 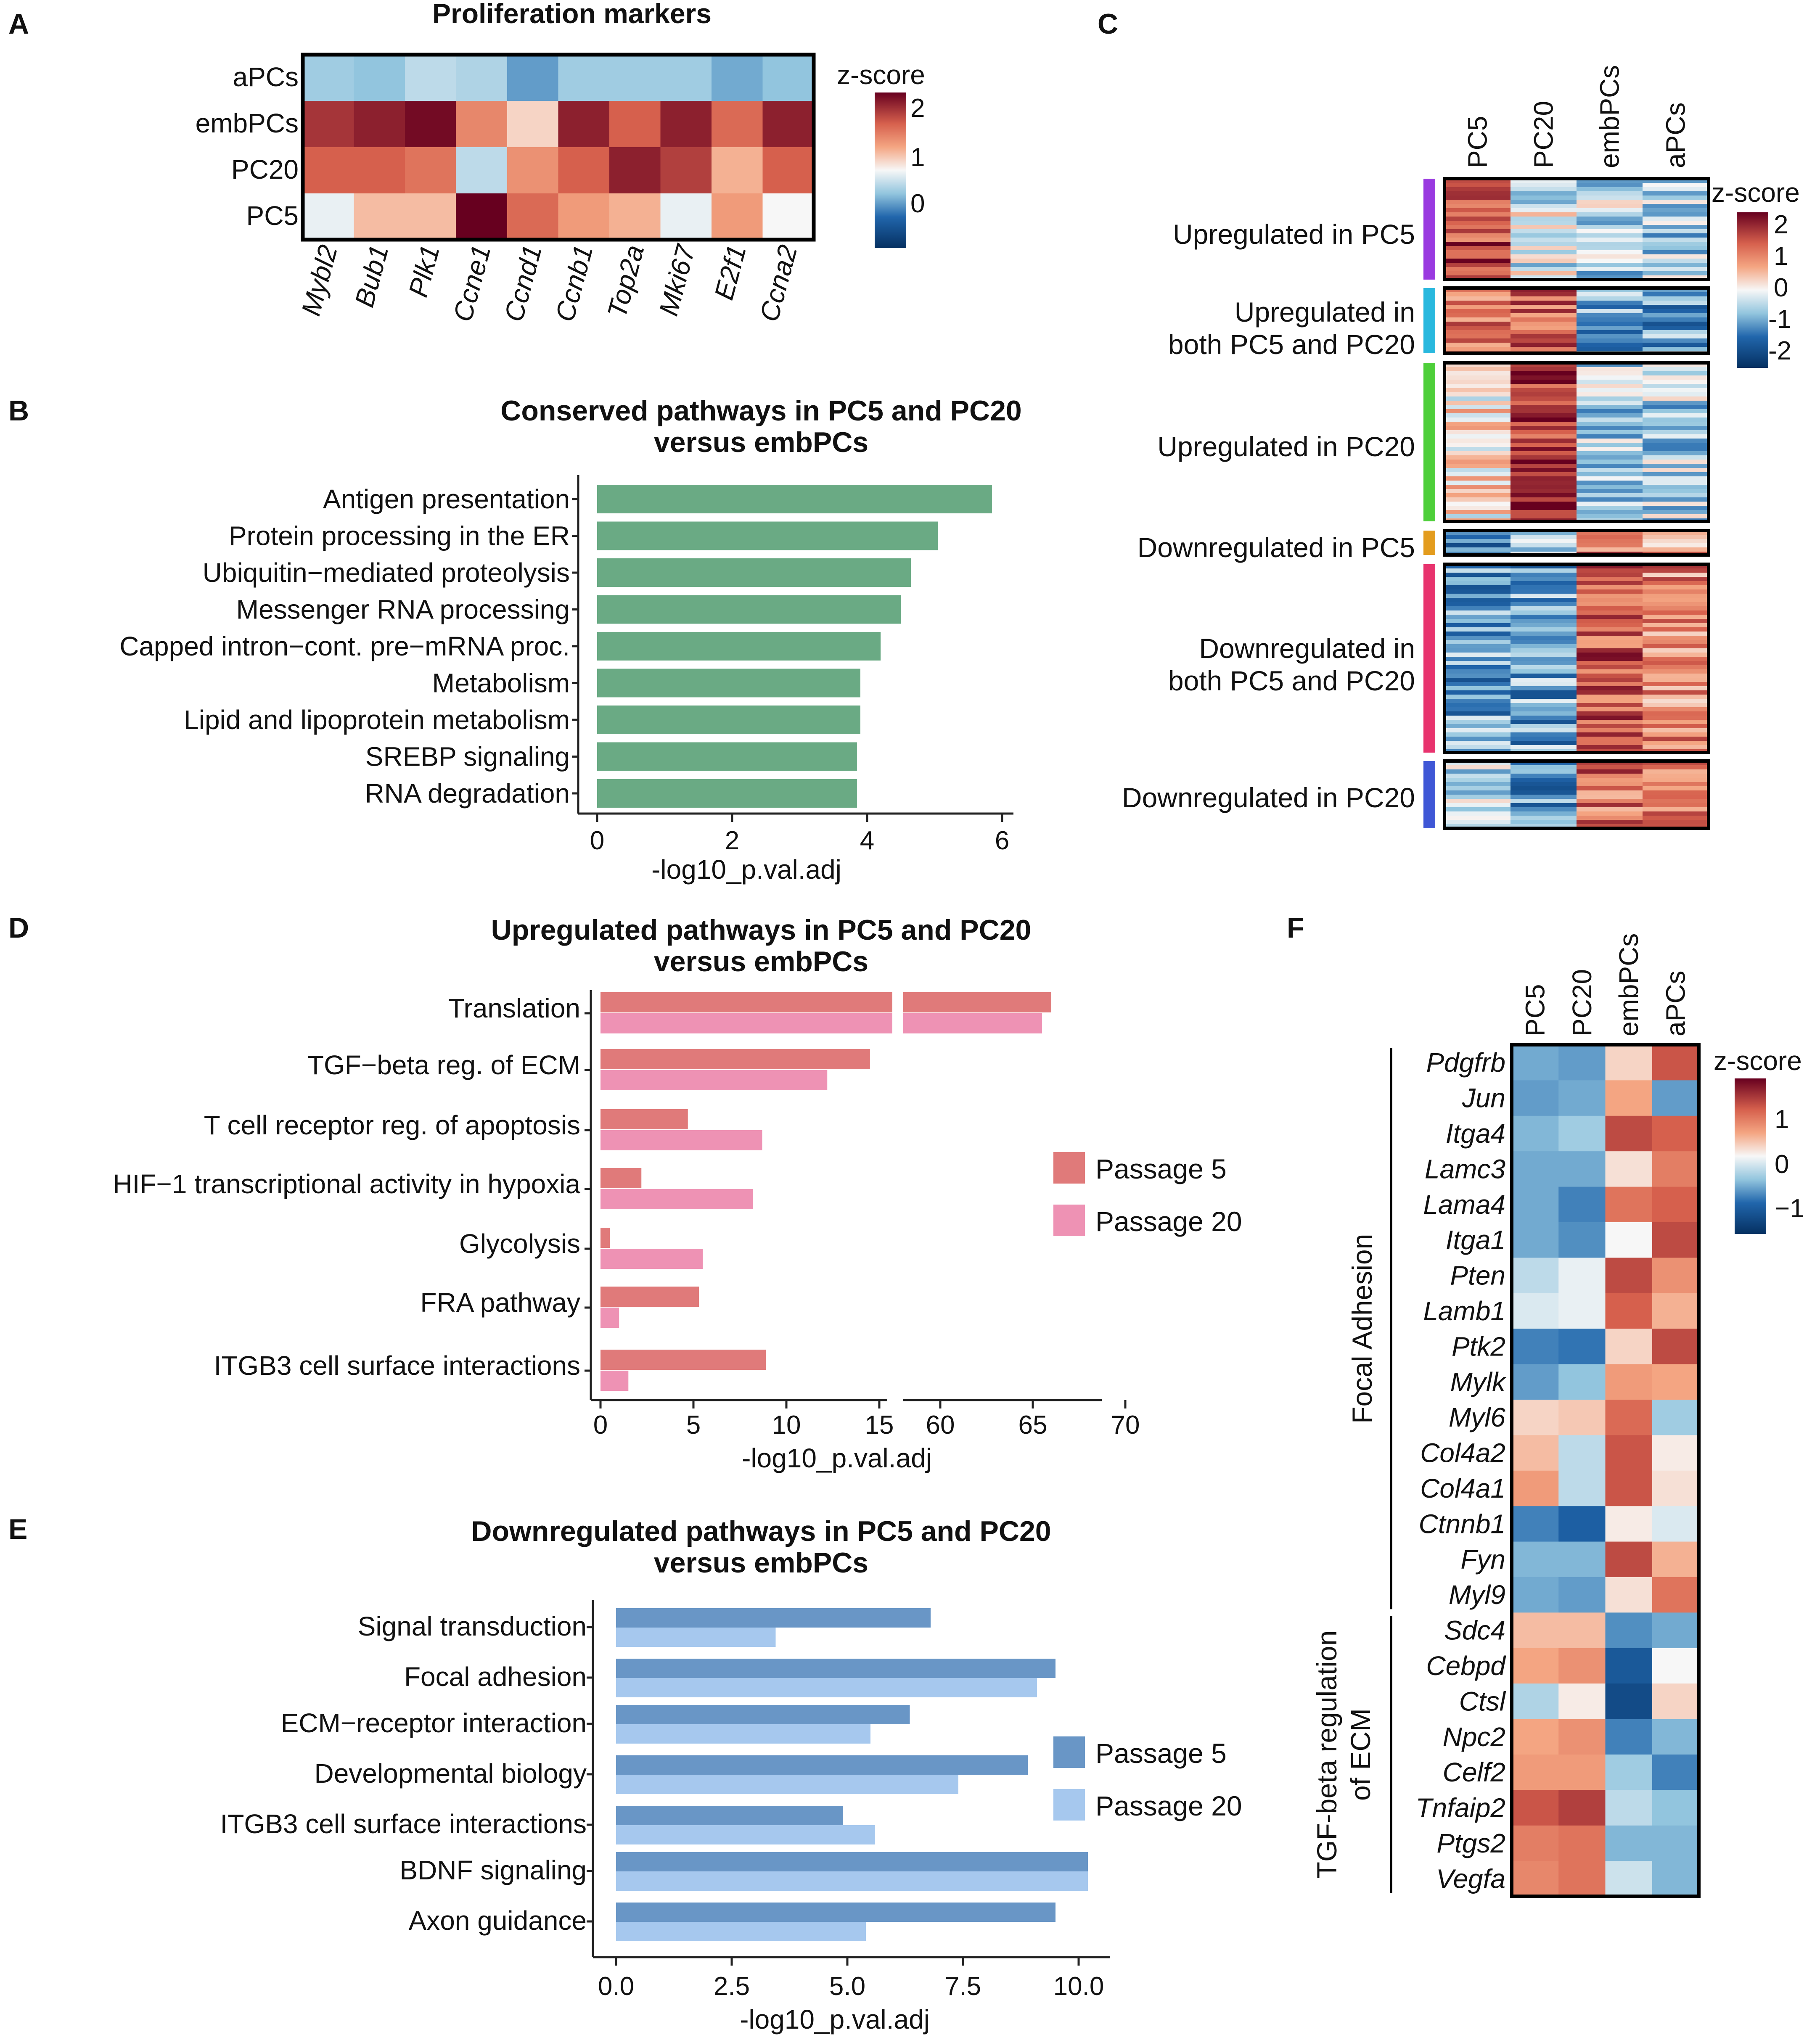 What do you see at coordinates (1294, 234) in the screenshot?
I see `cluster-label: Upregulated in PC5` at bounding box center [1294, 234].